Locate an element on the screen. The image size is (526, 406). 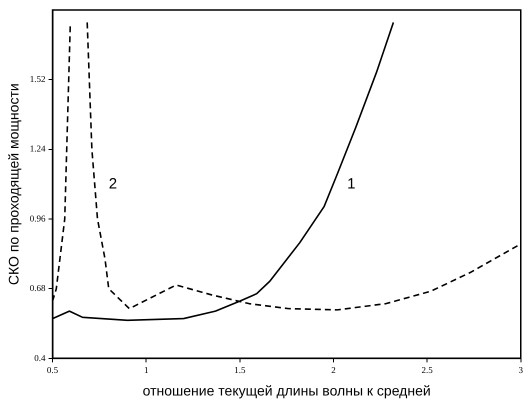
x-tick-label: 3 is located at coordinates (521, 370).